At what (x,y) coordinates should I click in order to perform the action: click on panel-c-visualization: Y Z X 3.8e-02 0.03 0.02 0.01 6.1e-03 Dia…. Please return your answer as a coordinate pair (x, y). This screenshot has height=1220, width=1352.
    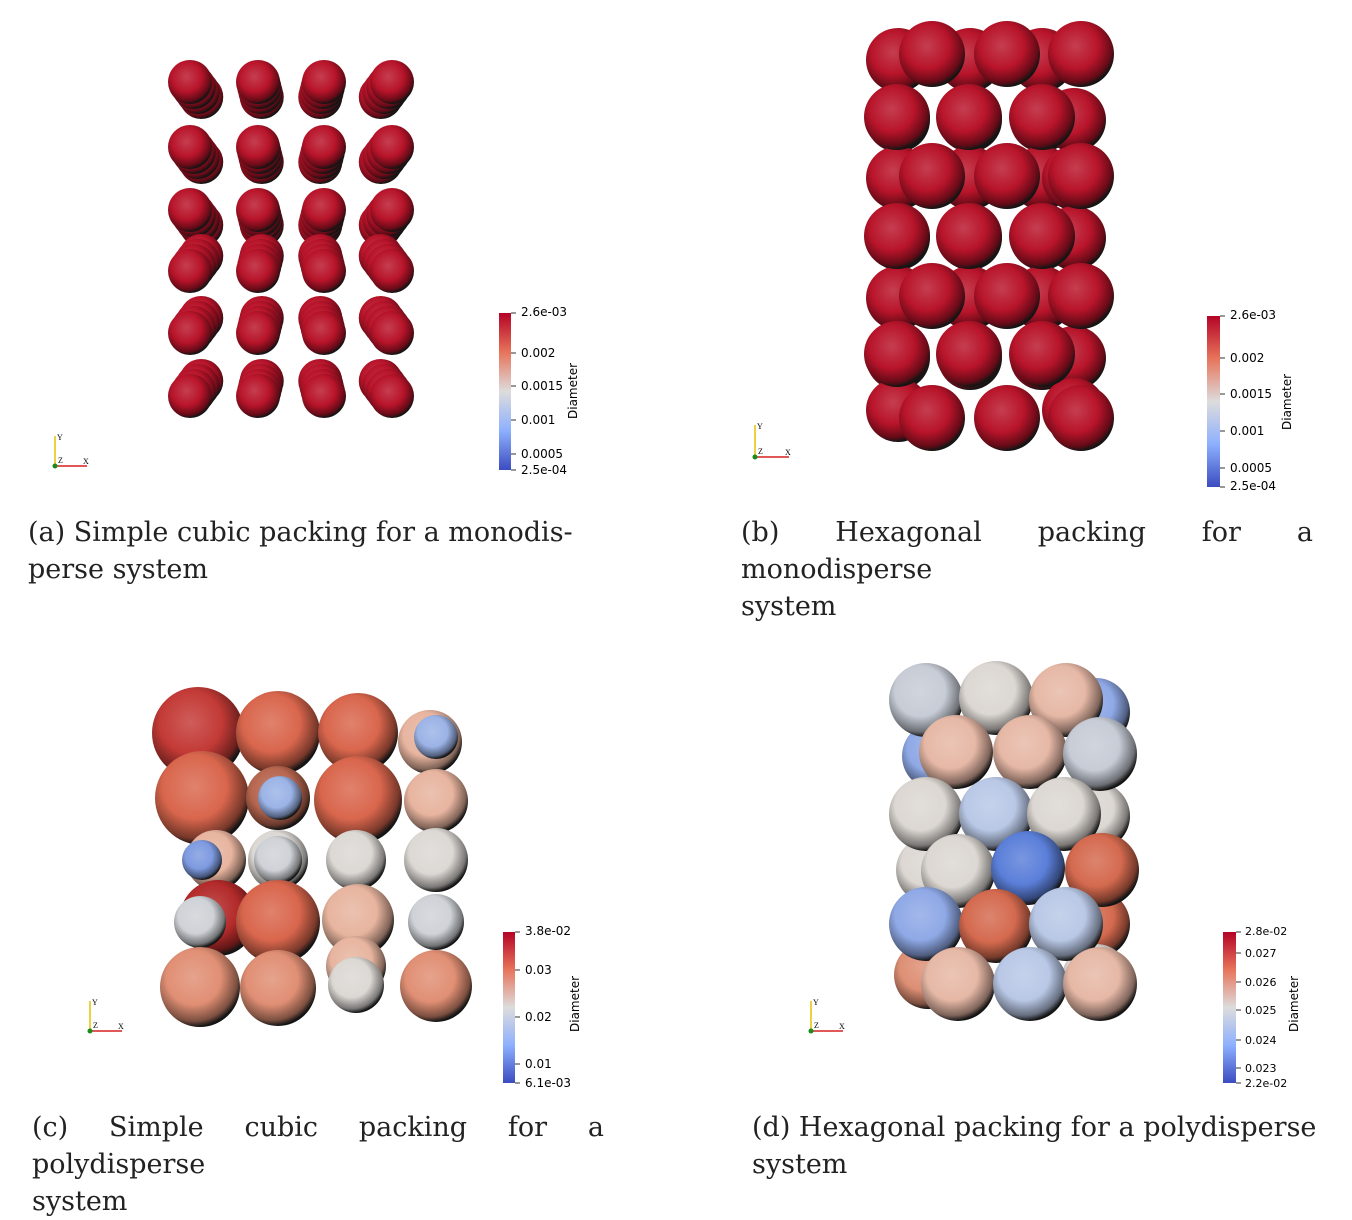
    Looking at the image, I should click on (334, 888).